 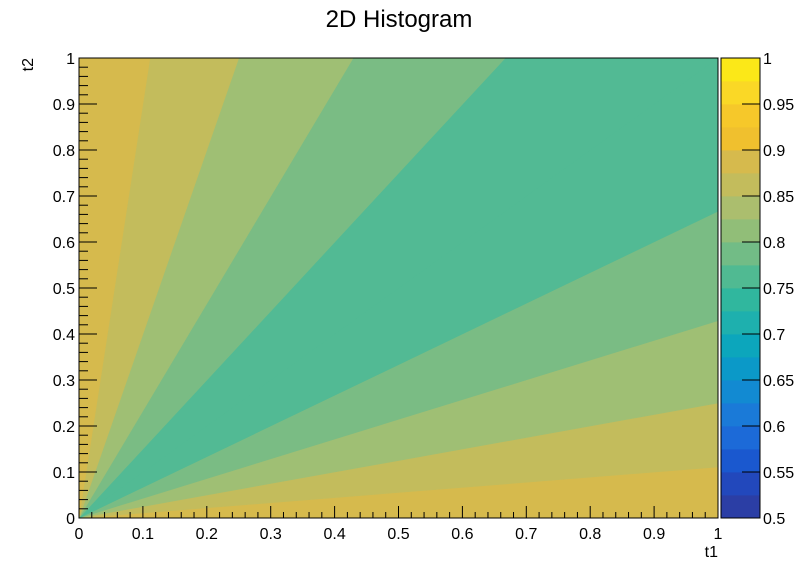 What do you see at coordinates (462, 534) in the screenshot?
I see `x-tick-label: 0.6` at bounding box center [462, 534].